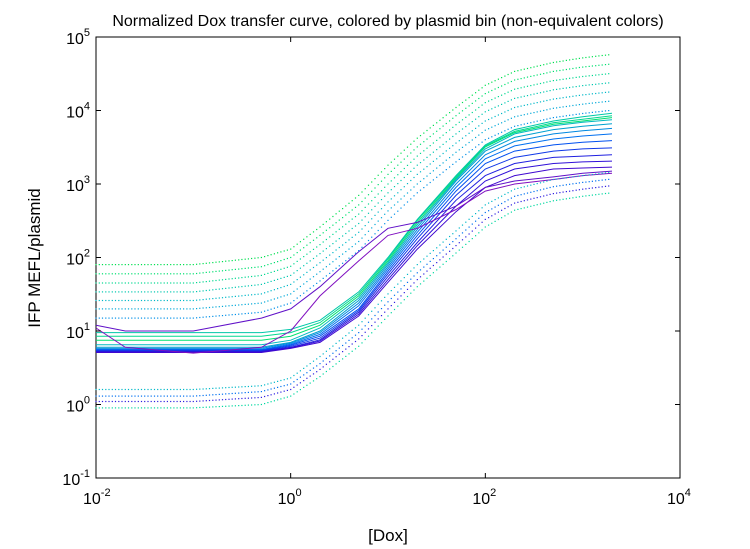 This screenshot has width=750, height=549. Describe the element at coordinates (78, 37) in the screenshot. I see `y-tick-label: 10⁵` at that location.